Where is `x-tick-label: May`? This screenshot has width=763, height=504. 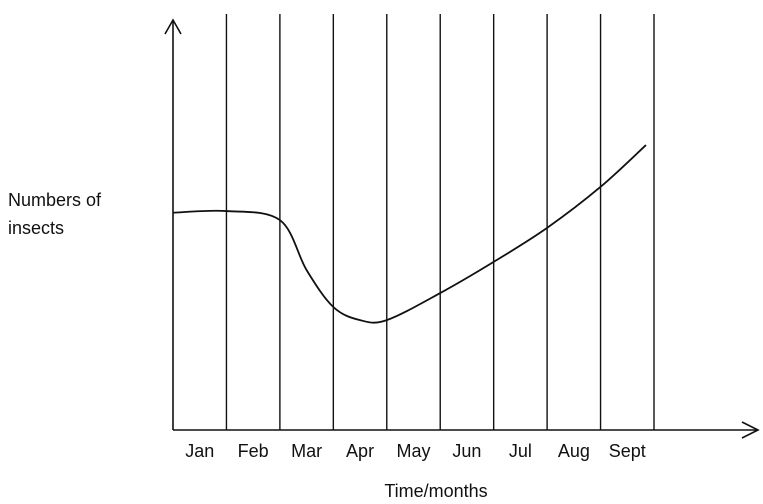
x-tick-label: May is located at coordinates (413, 451).